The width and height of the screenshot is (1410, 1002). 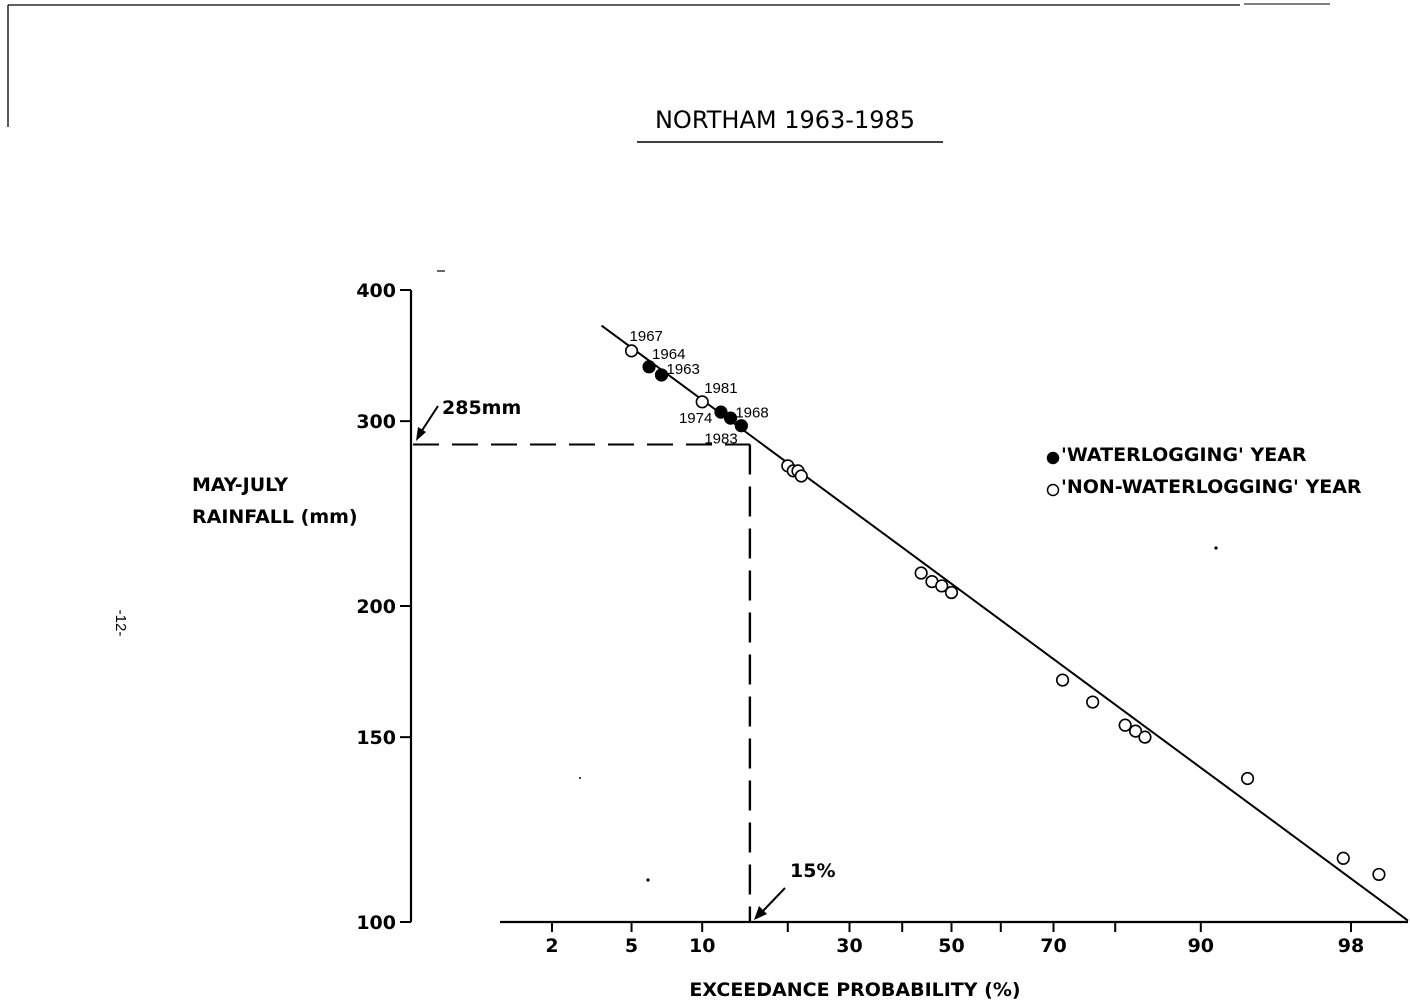 What do you see at coordinates (120, 623) in the screenshot?
I see `page-number: -12-` at bounding box center [120, 623].